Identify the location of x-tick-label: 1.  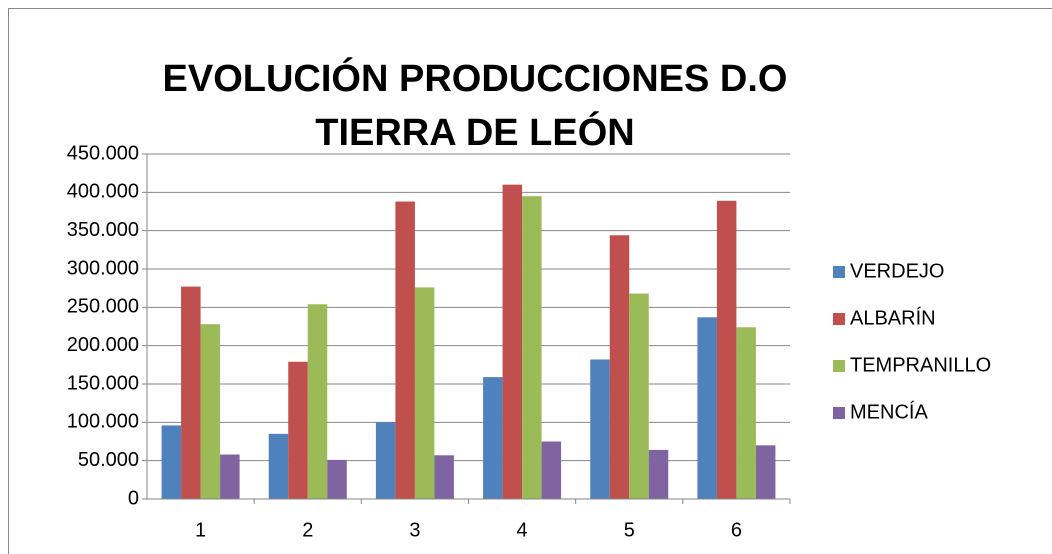
(200, 530).